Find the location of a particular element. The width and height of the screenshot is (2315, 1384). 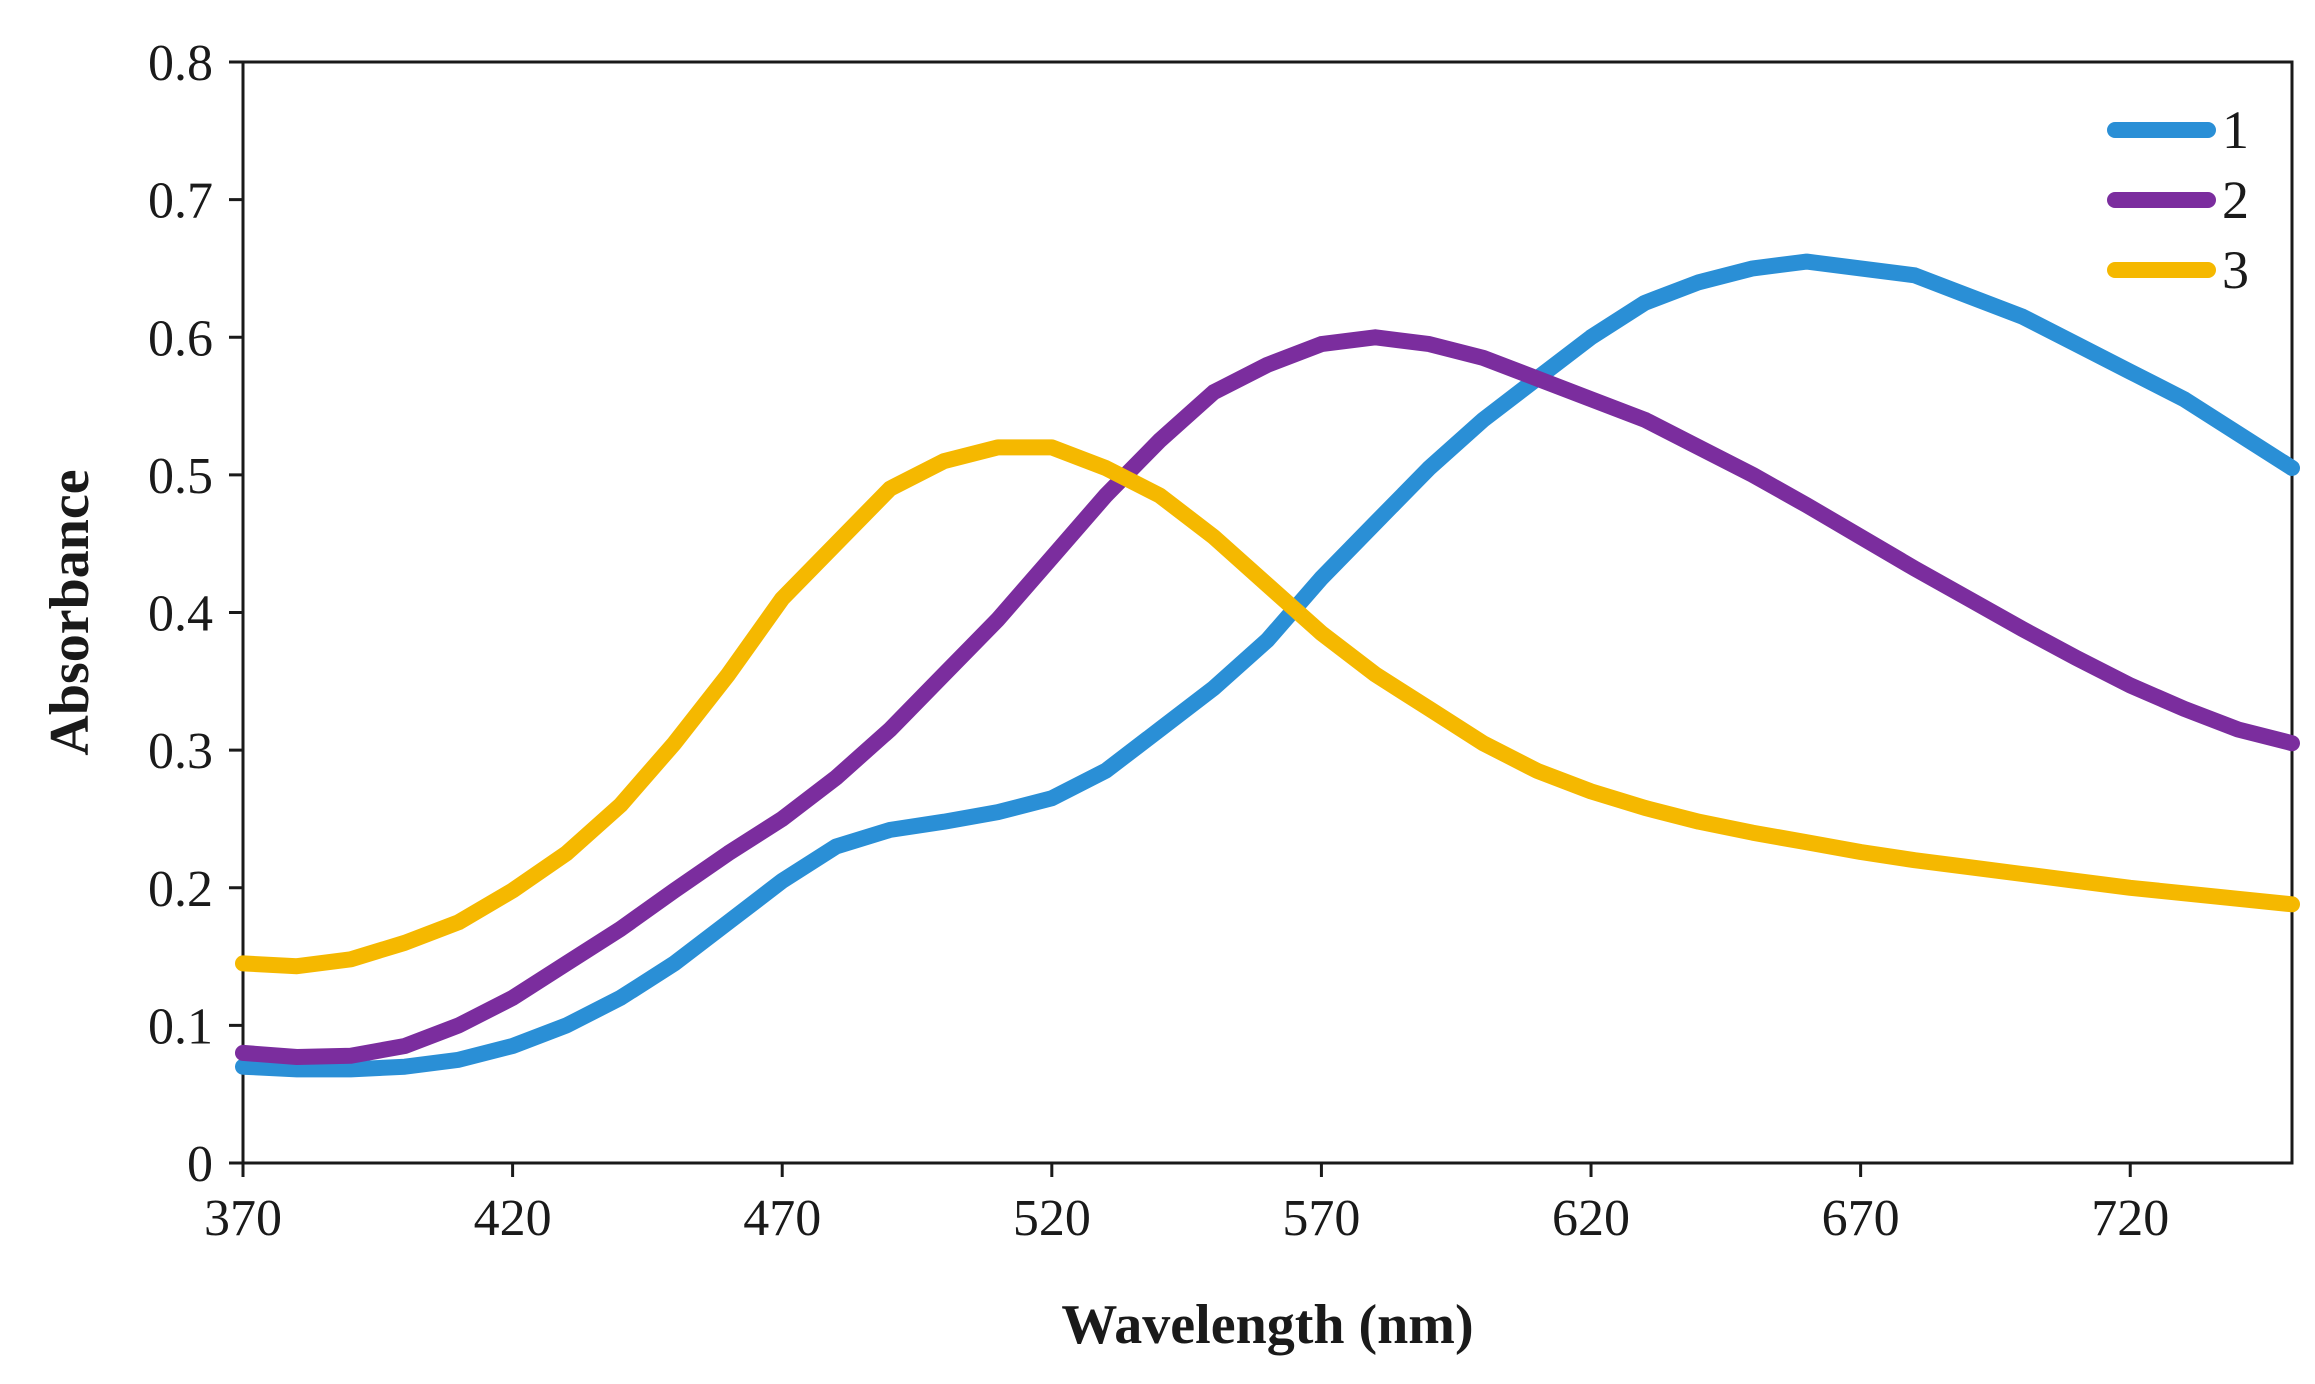

legend-label-3: 3 is located at coordinates (2235, 270).